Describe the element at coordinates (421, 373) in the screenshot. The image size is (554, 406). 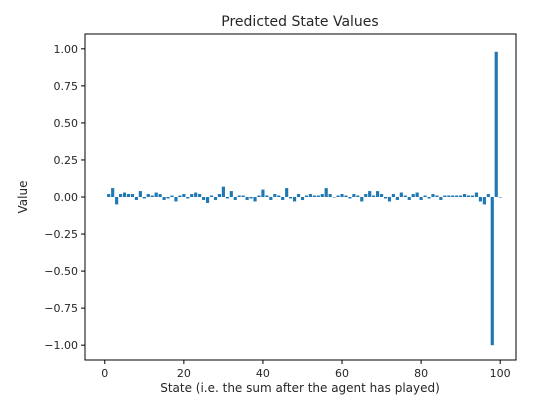
I see `x-tick-label: 80` at that location.